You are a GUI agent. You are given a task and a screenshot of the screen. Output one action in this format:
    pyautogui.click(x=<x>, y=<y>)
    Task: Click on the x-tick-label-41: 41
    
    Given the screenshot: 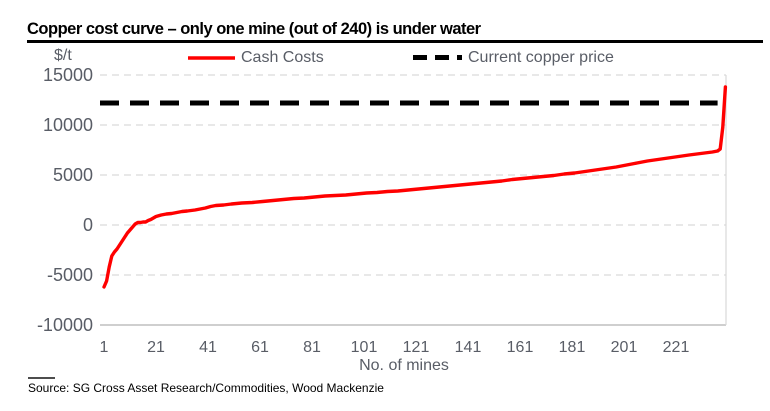 What is the action you would take?
    pyautogui.click(x=208, y=347)
    